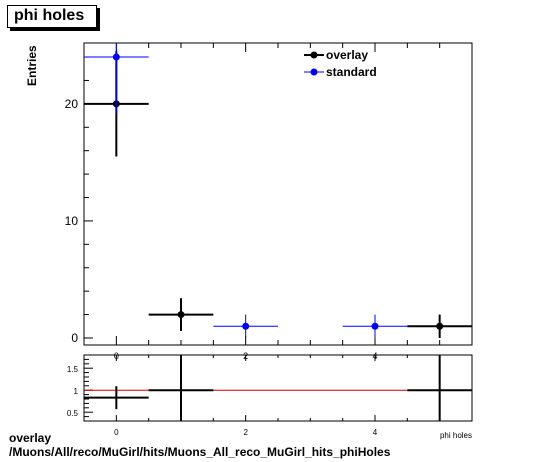 The image size is (546, 462). Describe the element at coordinates (73, 413) in the screenshot. I see `y-tick-label: 0.5` at that location.